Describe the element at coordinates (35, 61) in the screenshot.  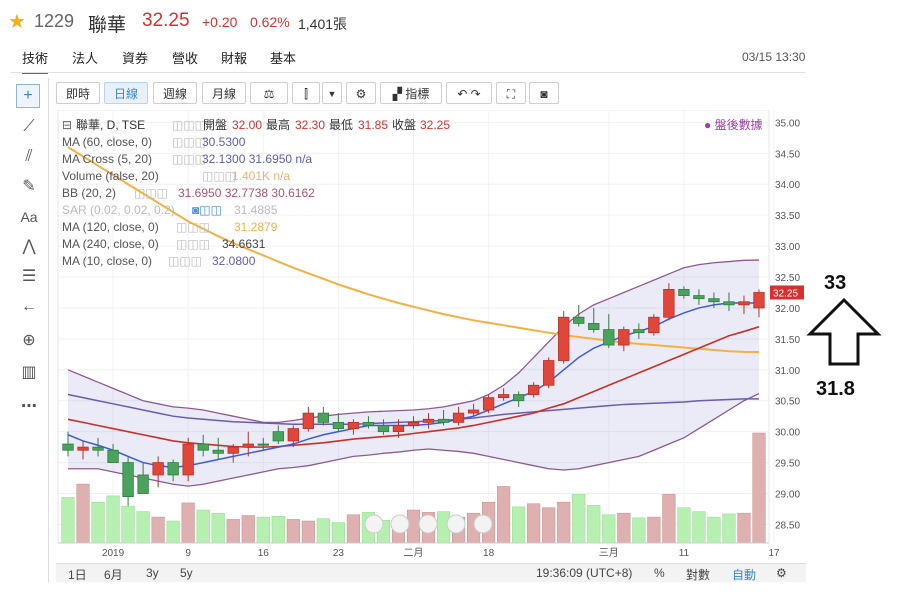
I see `tab-technical: 技術` at that location.